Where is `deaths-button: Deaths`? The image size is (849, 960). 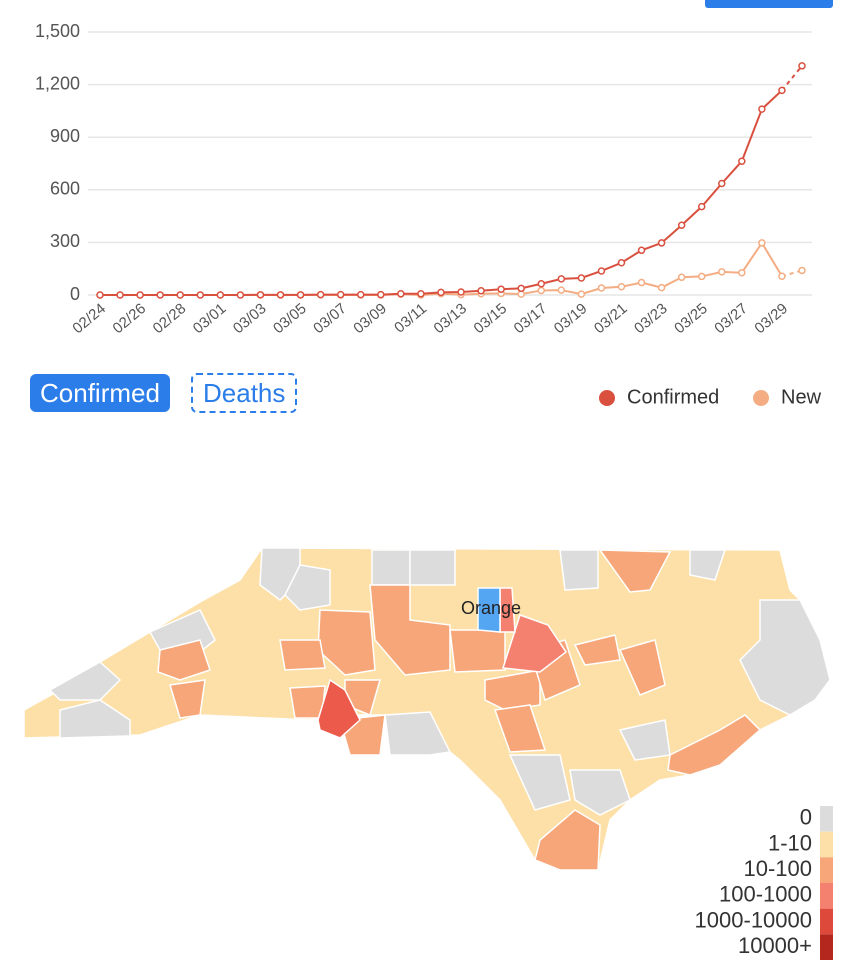 deaths-button: Deaths is located at coordinates (244, 393).